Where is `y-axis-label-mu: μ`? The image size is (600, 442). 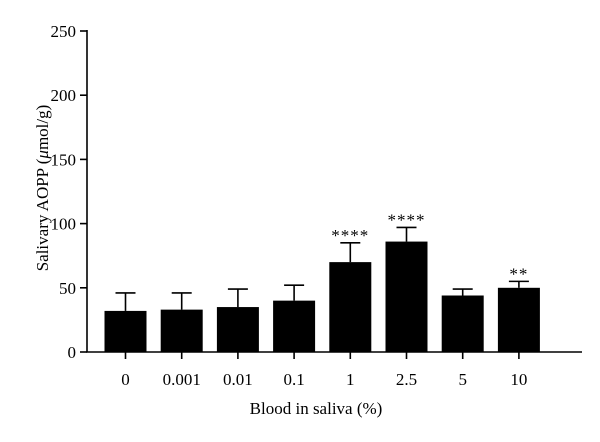 y-axis-label-mu: μ is located at coordinates (42, 155).